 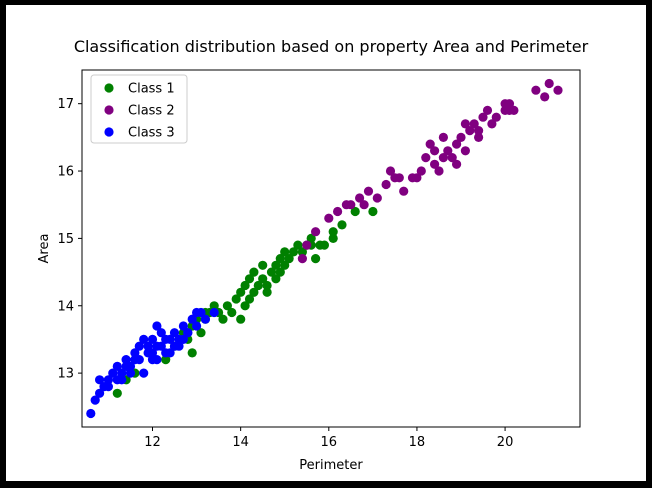 I want to click on y-axis-ticks: 13 14 15 16 17, so click(x=69, y=239).